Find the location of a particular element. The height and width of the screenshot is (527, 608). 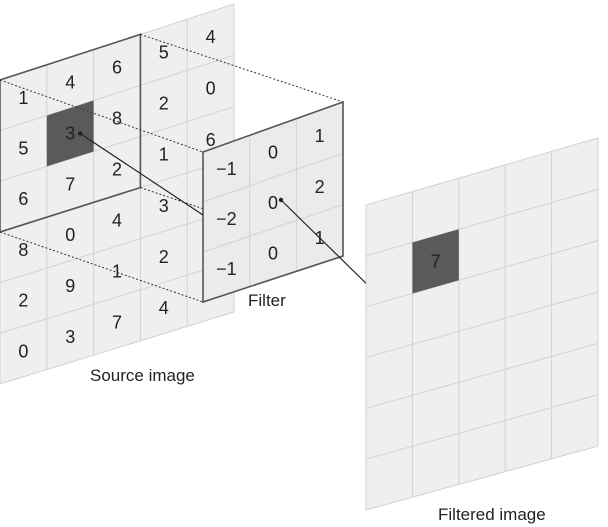

filtered-result-value: 7 is located at coordinates (436, 261).